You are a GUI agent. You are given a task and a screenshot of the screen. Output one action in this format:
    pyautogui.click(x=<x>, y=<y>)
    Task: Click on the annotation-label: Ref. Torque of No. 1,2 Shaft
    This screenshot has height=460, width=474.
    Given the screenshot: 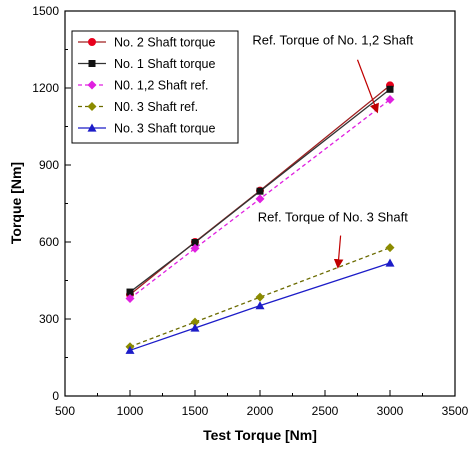 What is the action you would take?
    pyautogui.click(x=332, y=39)
    